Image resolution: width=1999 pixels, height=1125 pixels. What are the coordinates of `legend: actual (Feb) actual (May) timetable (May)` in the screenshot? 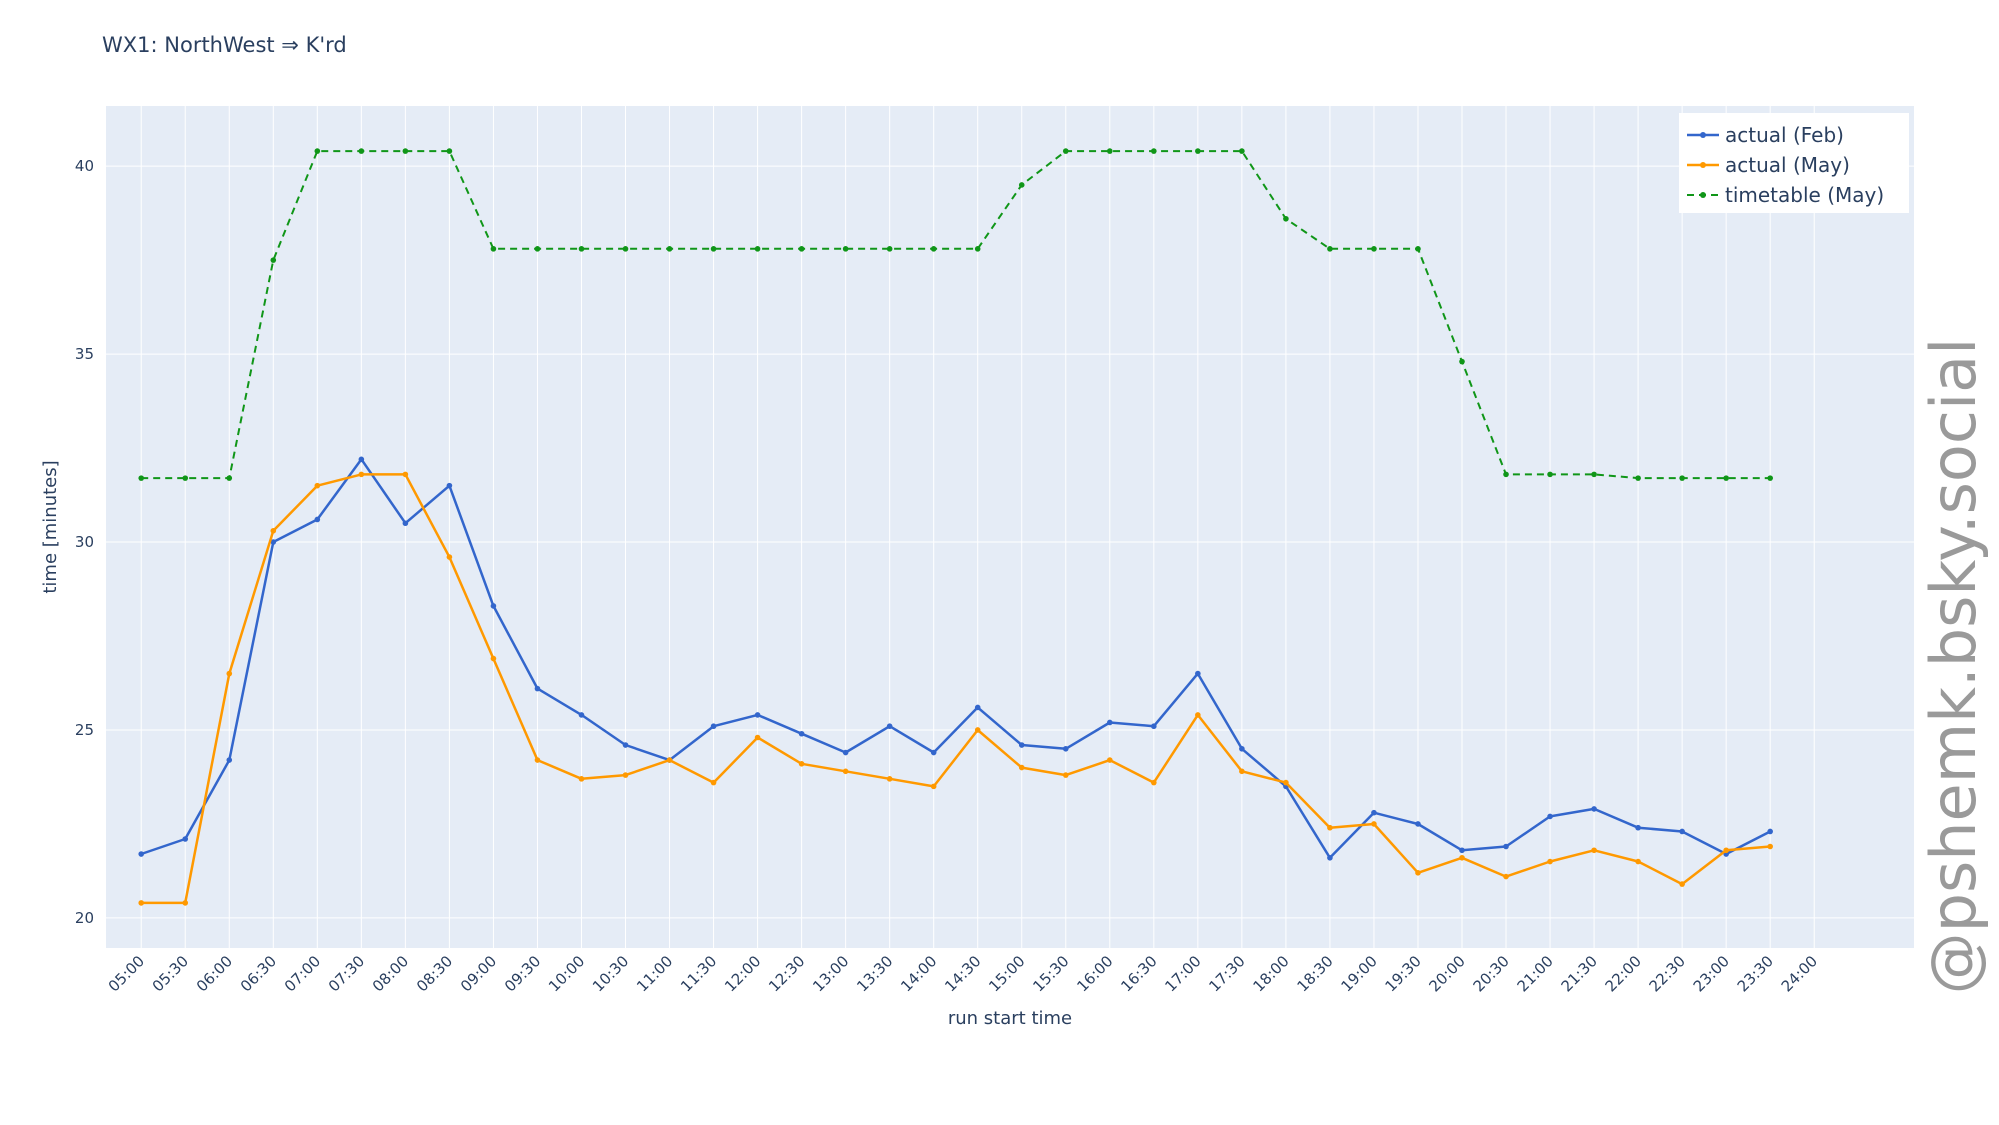 It's located at (1794, 163).